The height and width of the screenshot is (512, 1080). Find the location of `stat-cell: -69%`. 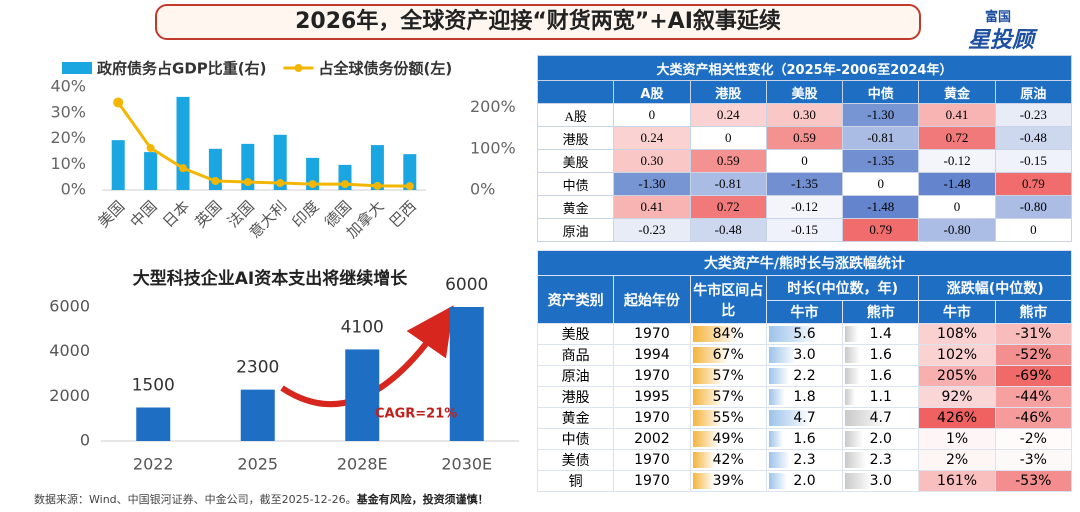

stat-cell: -69% is located at coordinates (1033, 376).